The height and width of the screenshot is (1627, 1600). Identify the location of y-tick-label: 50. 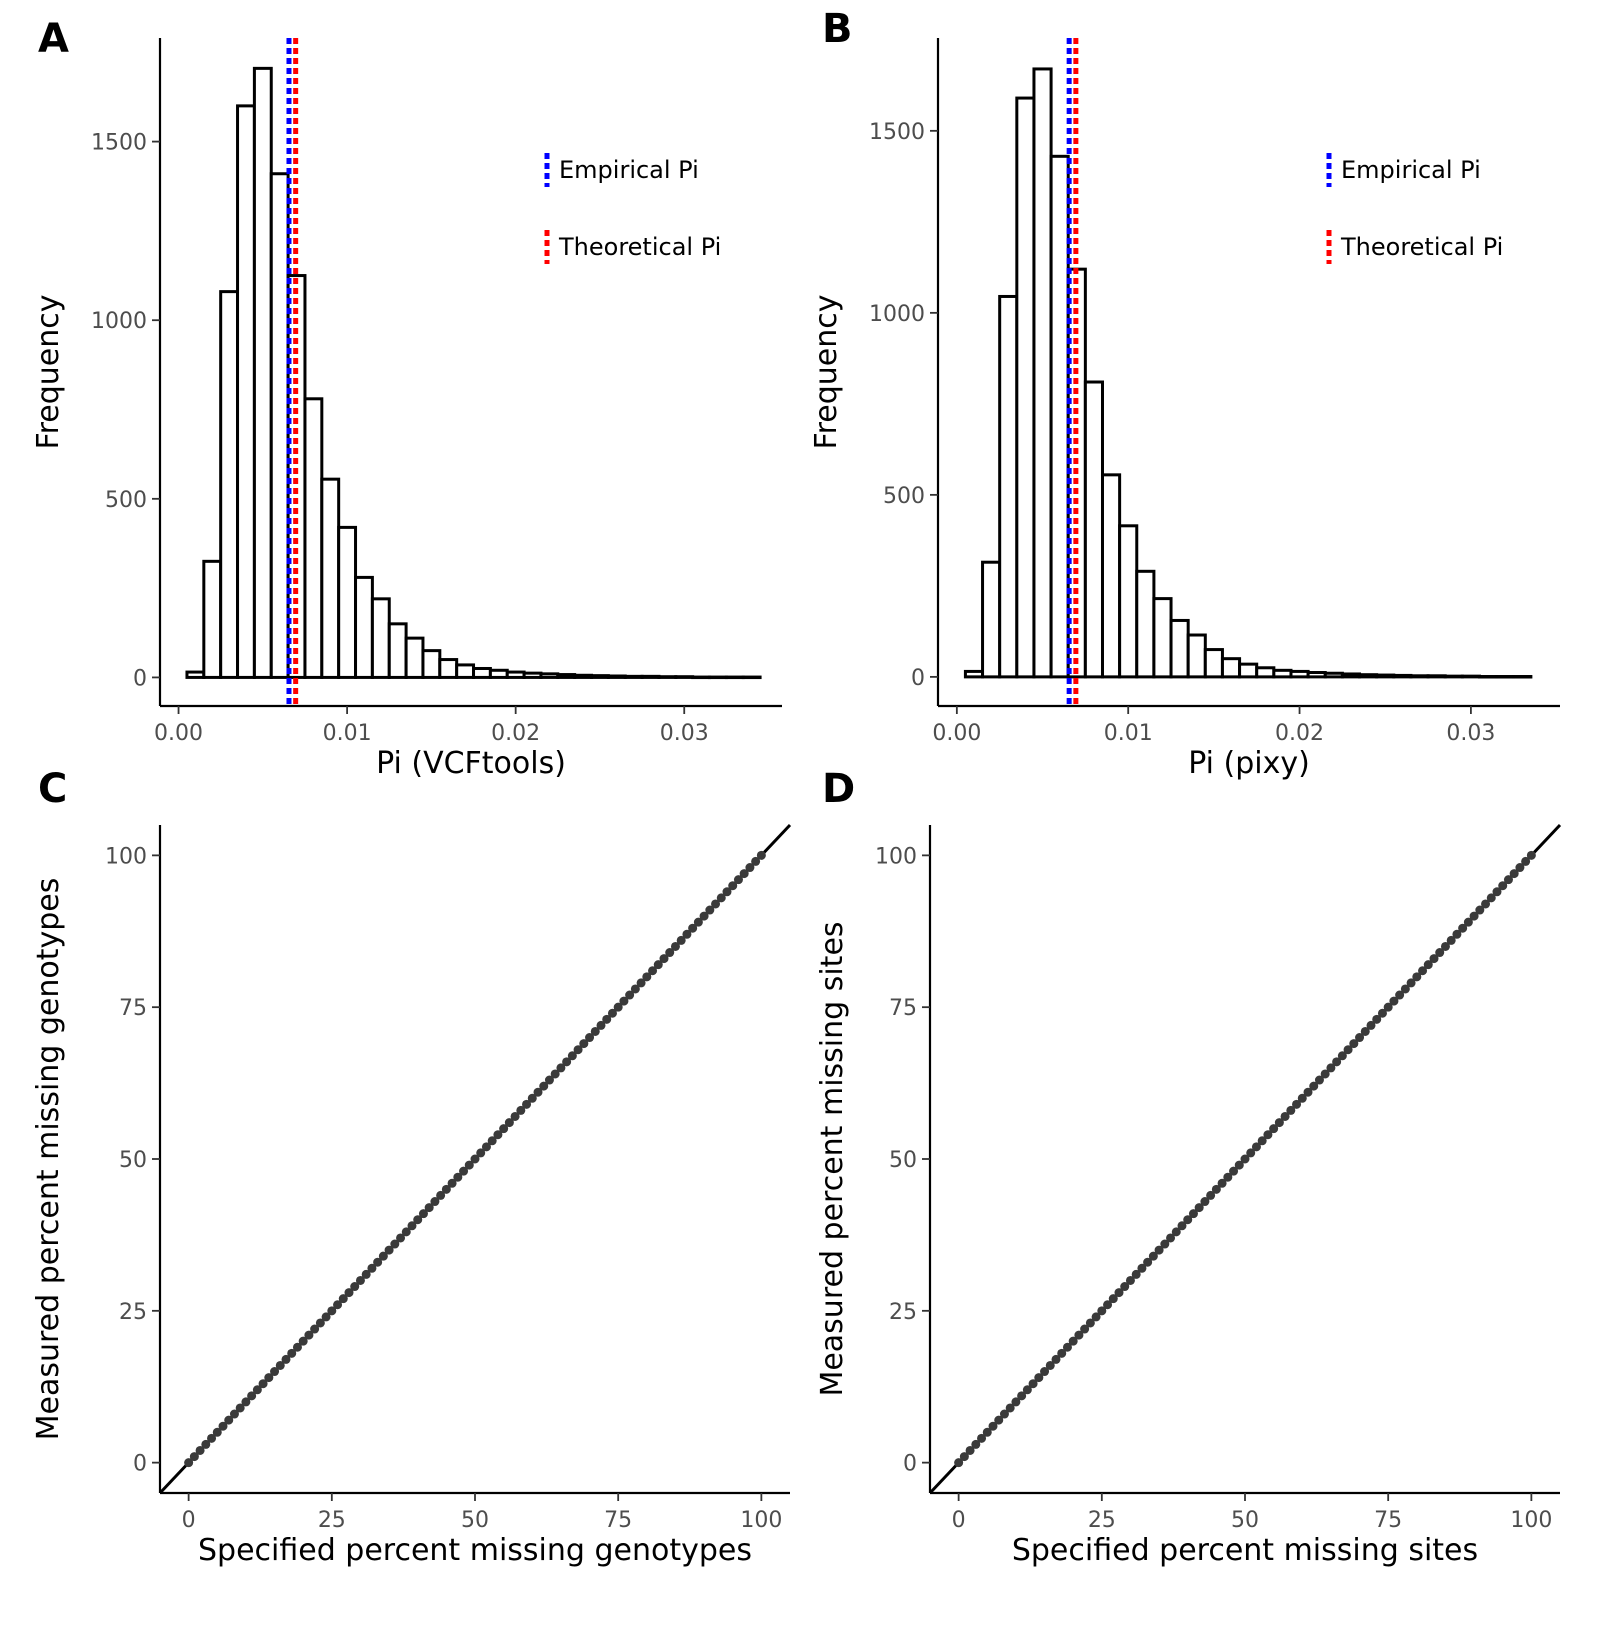
(133, 1160).